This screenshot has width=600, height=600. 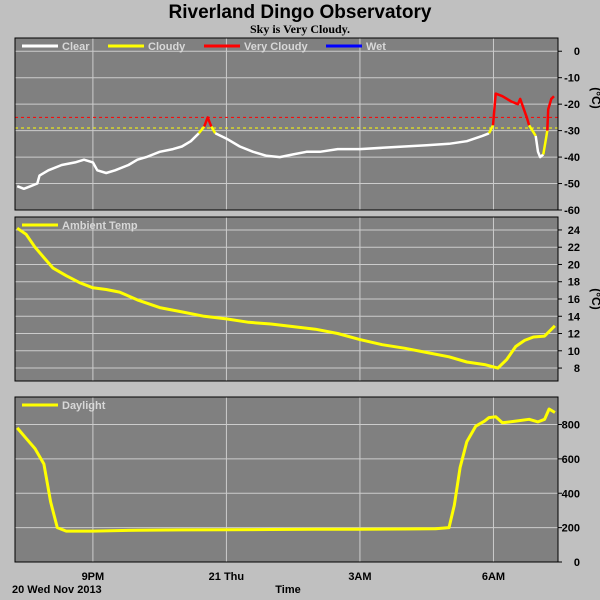 What do you see at coordinates (572, 185) in the screenshot?
I see `y-tick-label: -50` at bounding box center [572, 185].